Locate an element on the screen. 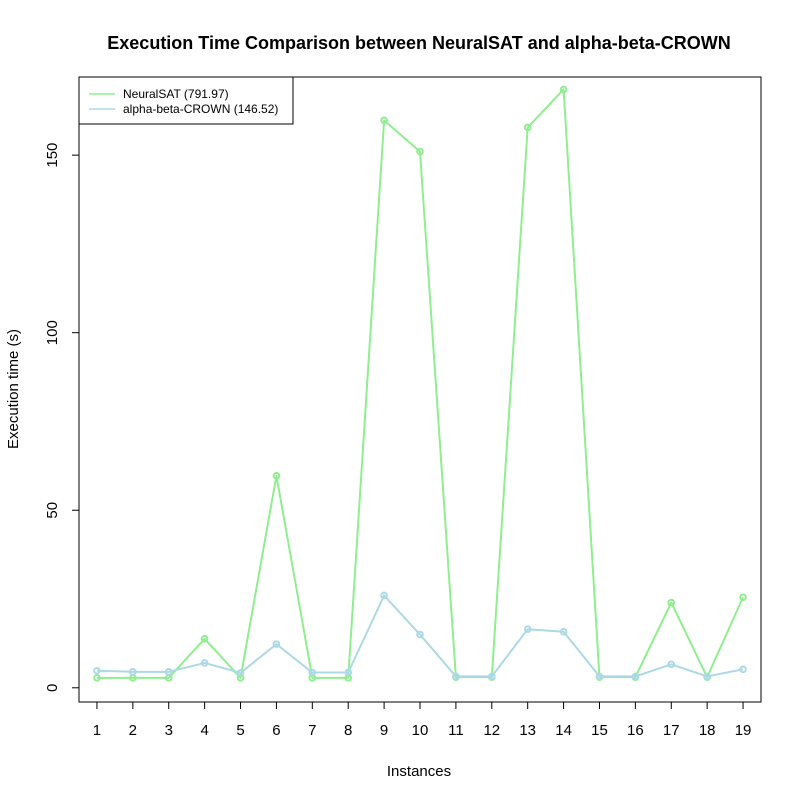 The image size is (800, 800). y-axis-label: Execution time (s) is located at coordinates (13, 389).